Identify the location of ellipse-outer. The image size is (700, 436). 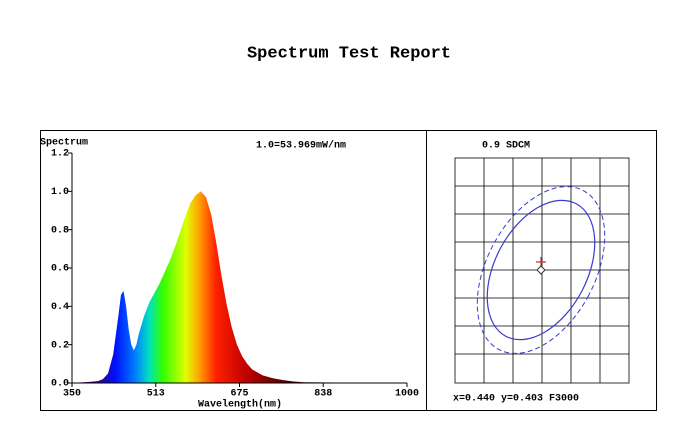
(541, 270).